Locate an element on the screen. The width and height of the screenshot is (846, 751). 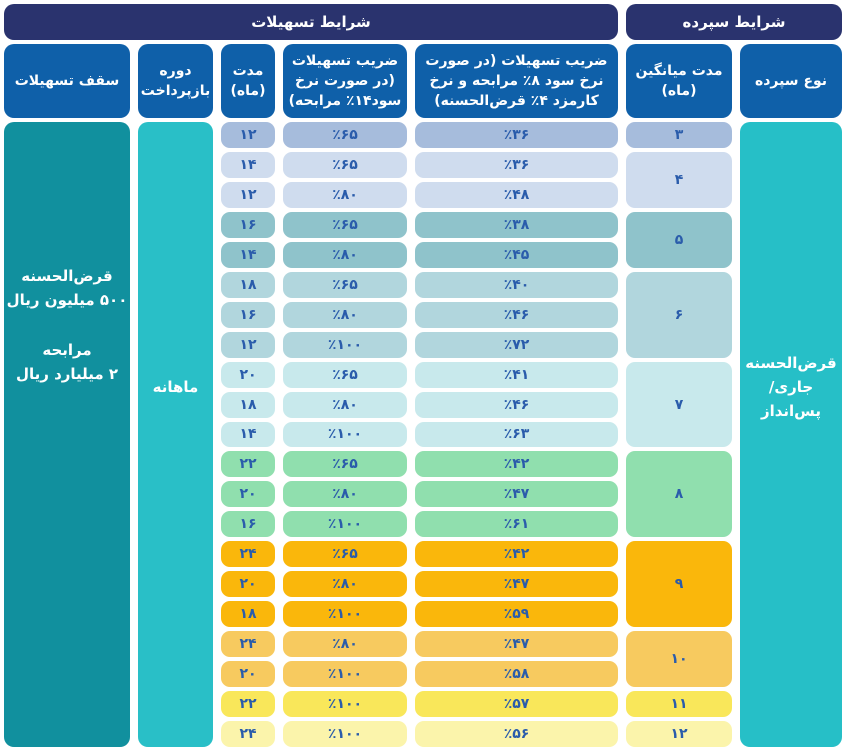
avg-duration-group-cell: ۷ is located at coordinates (679, 404).